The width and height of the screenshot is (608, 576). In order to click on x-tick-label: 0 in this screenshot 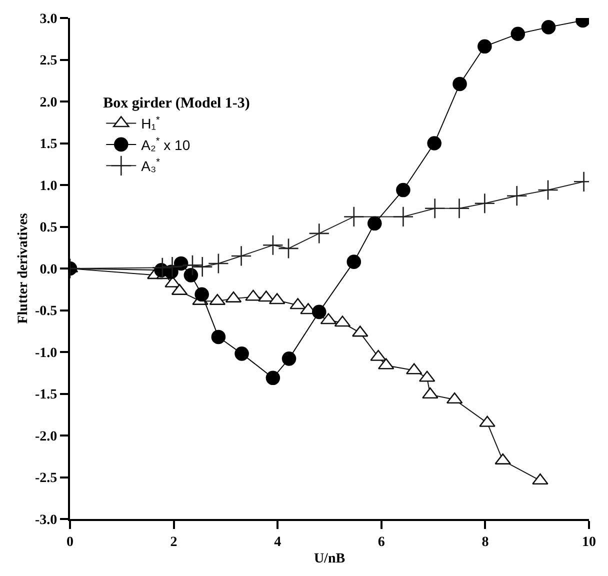, I will do `click(70, 542)`.